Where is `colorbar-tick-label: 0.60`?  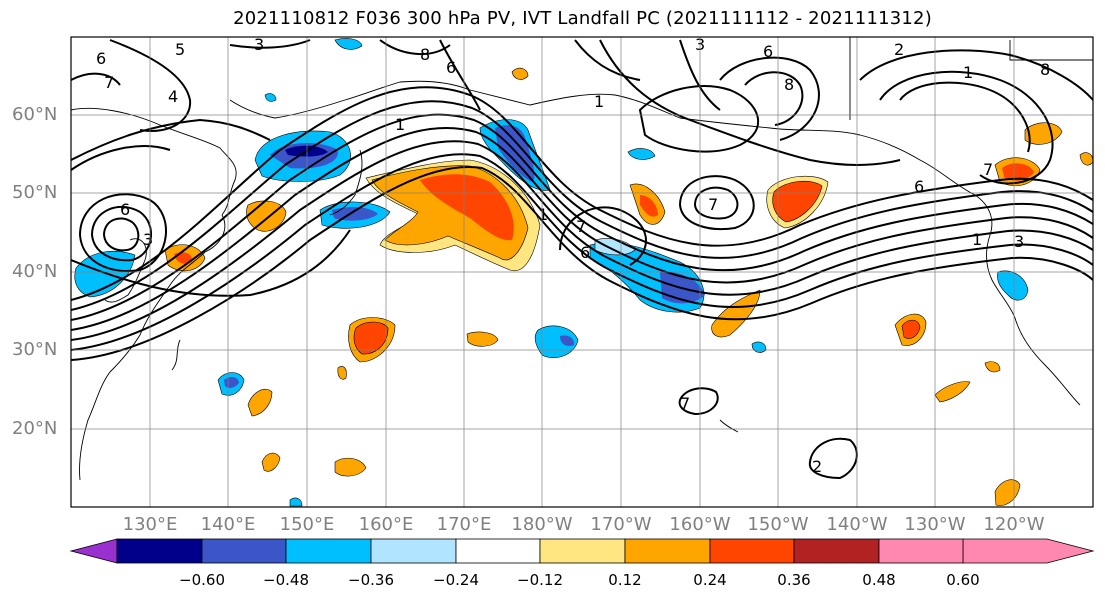 colorbar-tick-label: 0.60 is located at coordinates (963, 580).